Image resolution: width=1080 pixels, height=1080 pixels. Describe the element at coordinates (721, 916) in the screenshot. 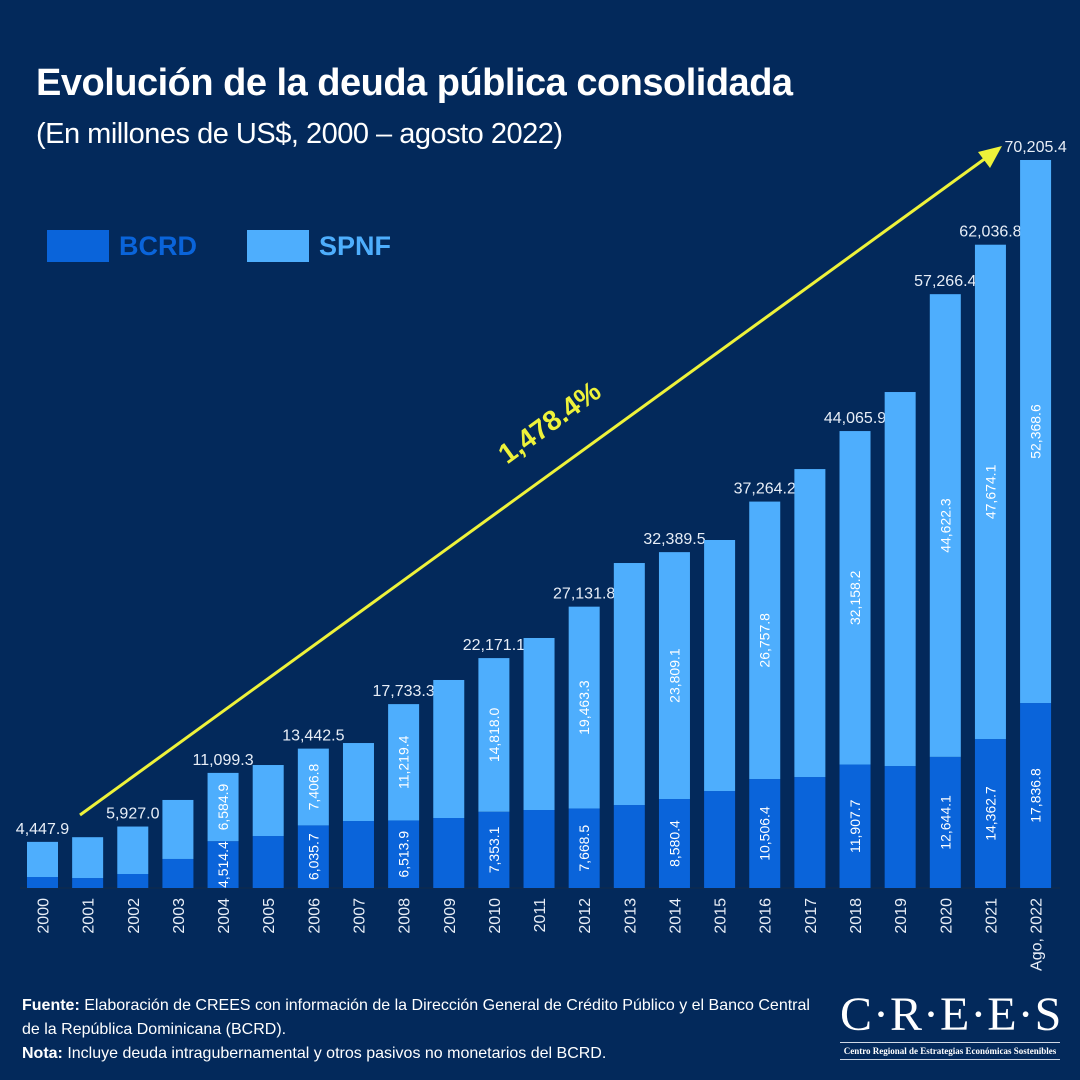

I see `x-tick-label: 2015` at that location.